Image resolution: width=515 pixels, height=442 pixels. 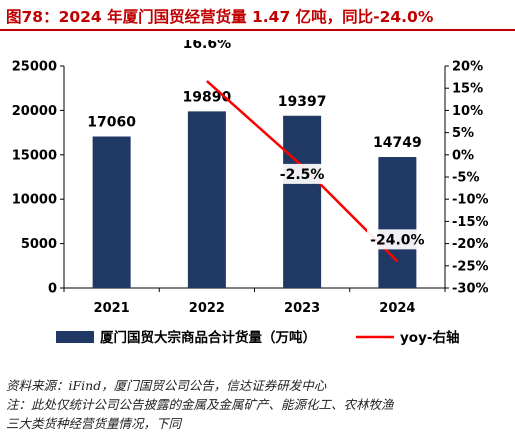 What do you see at coordinates (470, 222) in the screenshot?
I see `y-right-tick-label: -15%` at bounding box center [470, 222].